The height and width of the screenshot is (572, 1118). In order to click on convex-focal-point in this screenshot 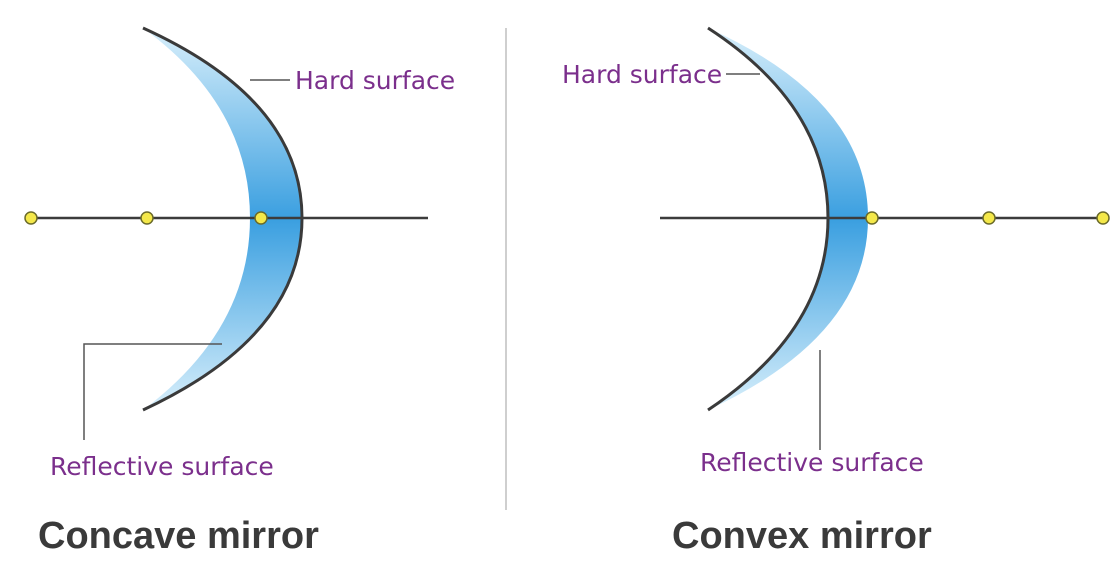, I will do `click(989, 218)`.